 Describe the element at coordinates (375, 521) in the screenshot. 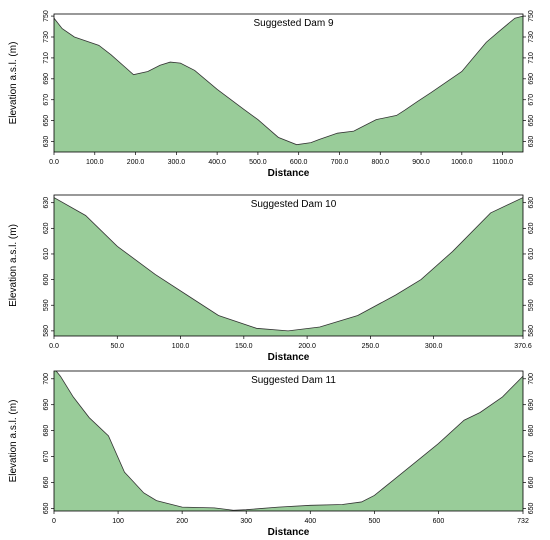

I see `x-tick-label: 500` at that location.